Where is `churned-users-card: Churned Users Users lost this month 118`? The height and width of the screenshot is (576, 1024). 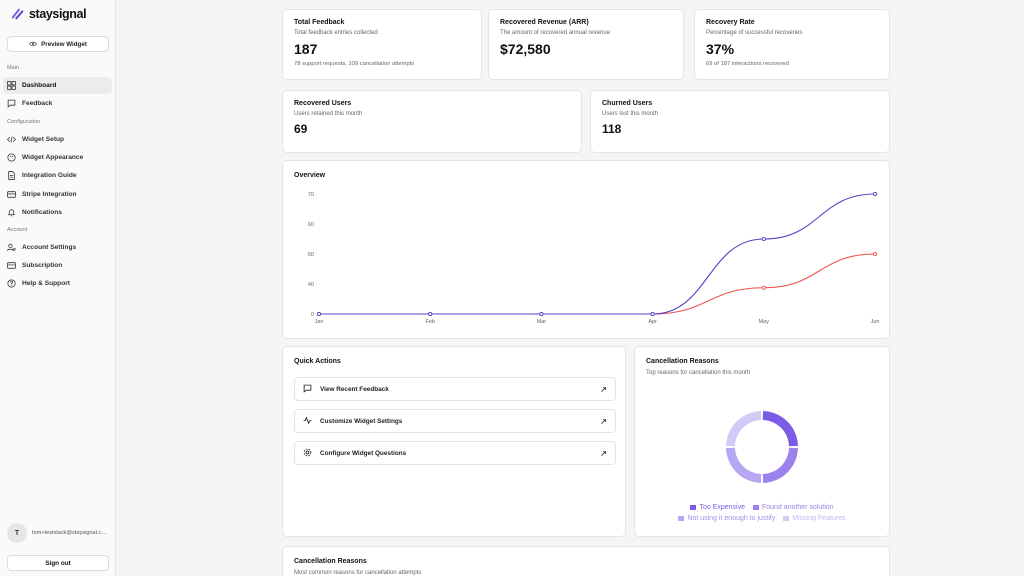 churned-users-card: Churned Users Users lost this month 118 is located at coordinates (740, 121).